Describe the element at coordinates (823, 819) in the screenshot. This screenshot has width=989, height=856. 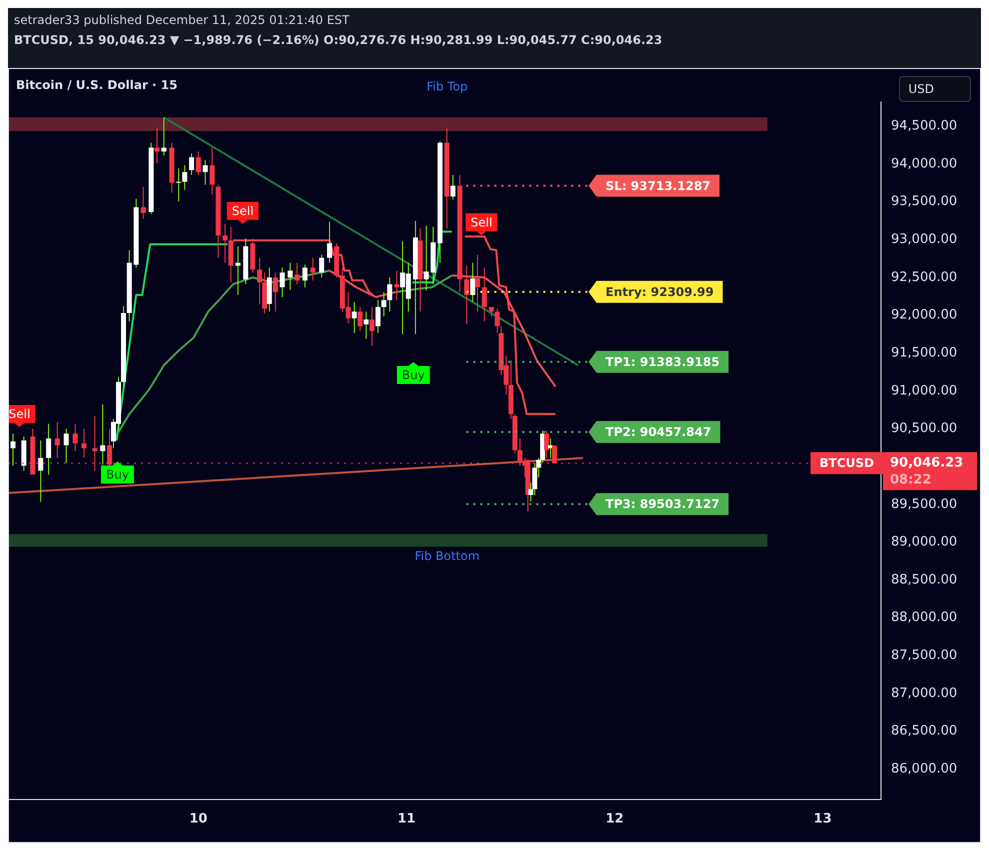
I see `x-tick-label: 13` at that location.